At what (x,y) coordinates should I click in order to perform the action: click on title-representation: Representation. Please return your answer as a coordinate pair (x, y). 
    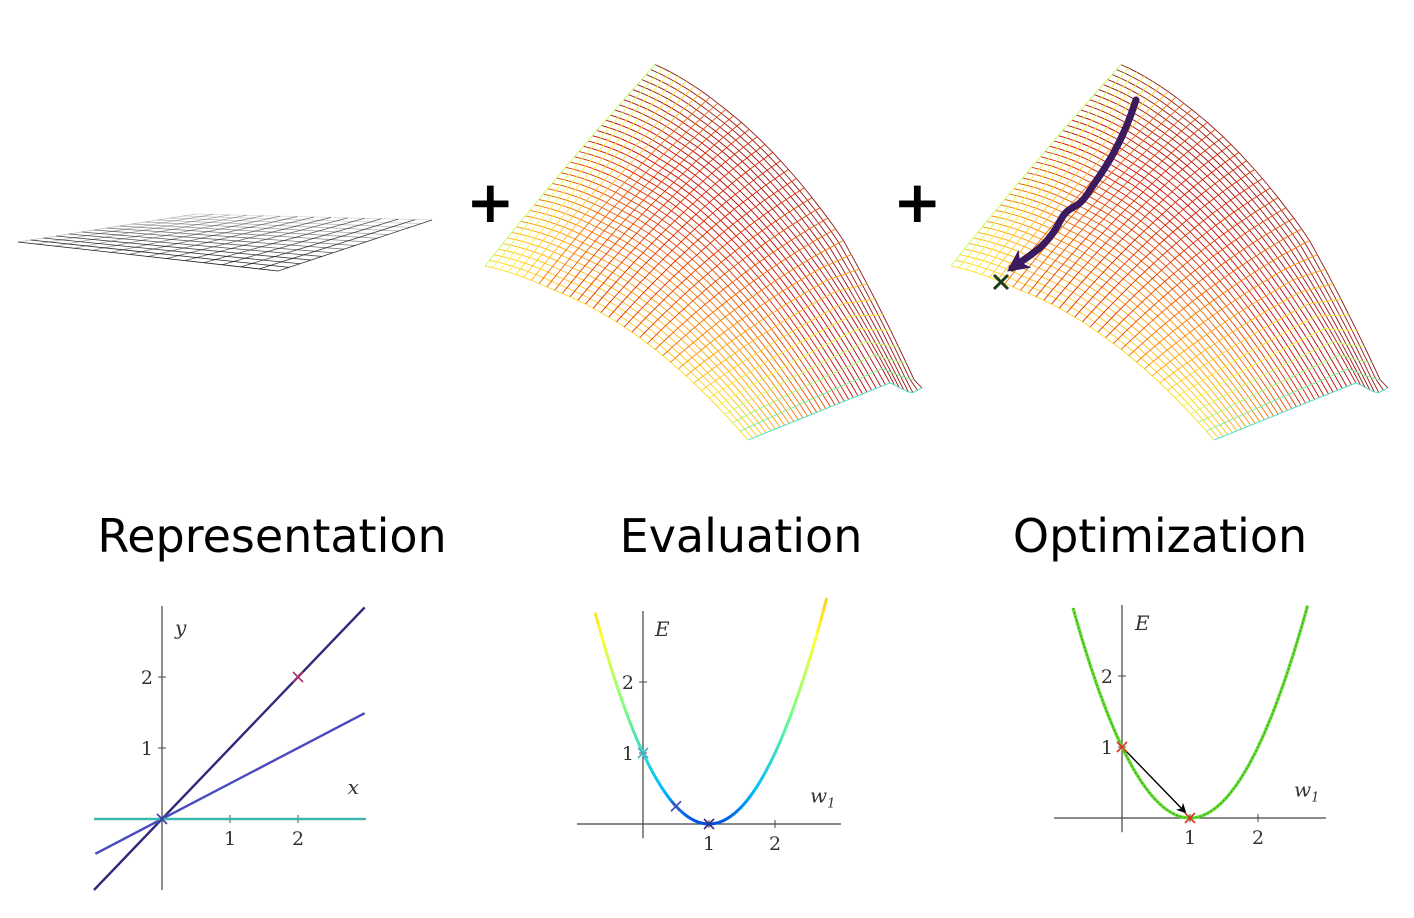
    Looking at the image, I should click on (271, 536).